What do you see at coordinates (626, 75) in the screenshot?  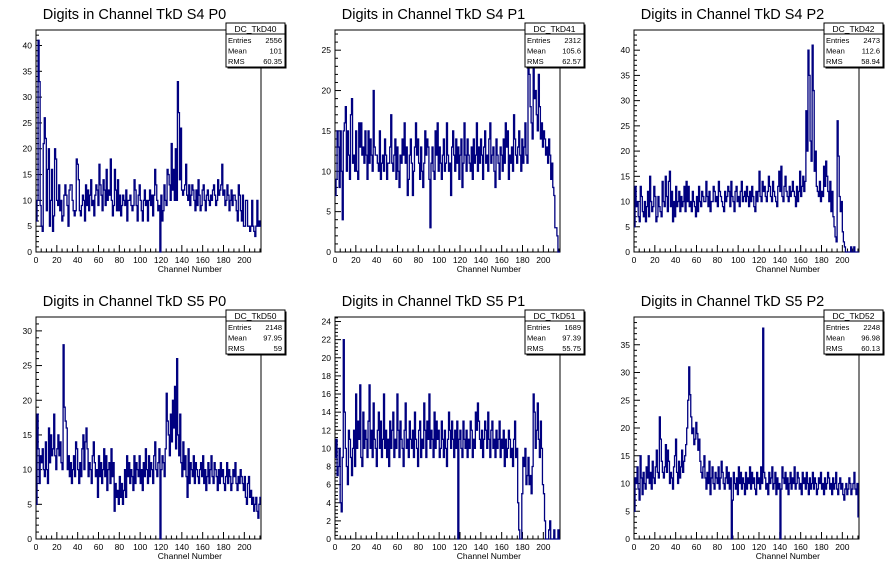 I see `y-tick-label: 35` at bounding box center [626, 75].